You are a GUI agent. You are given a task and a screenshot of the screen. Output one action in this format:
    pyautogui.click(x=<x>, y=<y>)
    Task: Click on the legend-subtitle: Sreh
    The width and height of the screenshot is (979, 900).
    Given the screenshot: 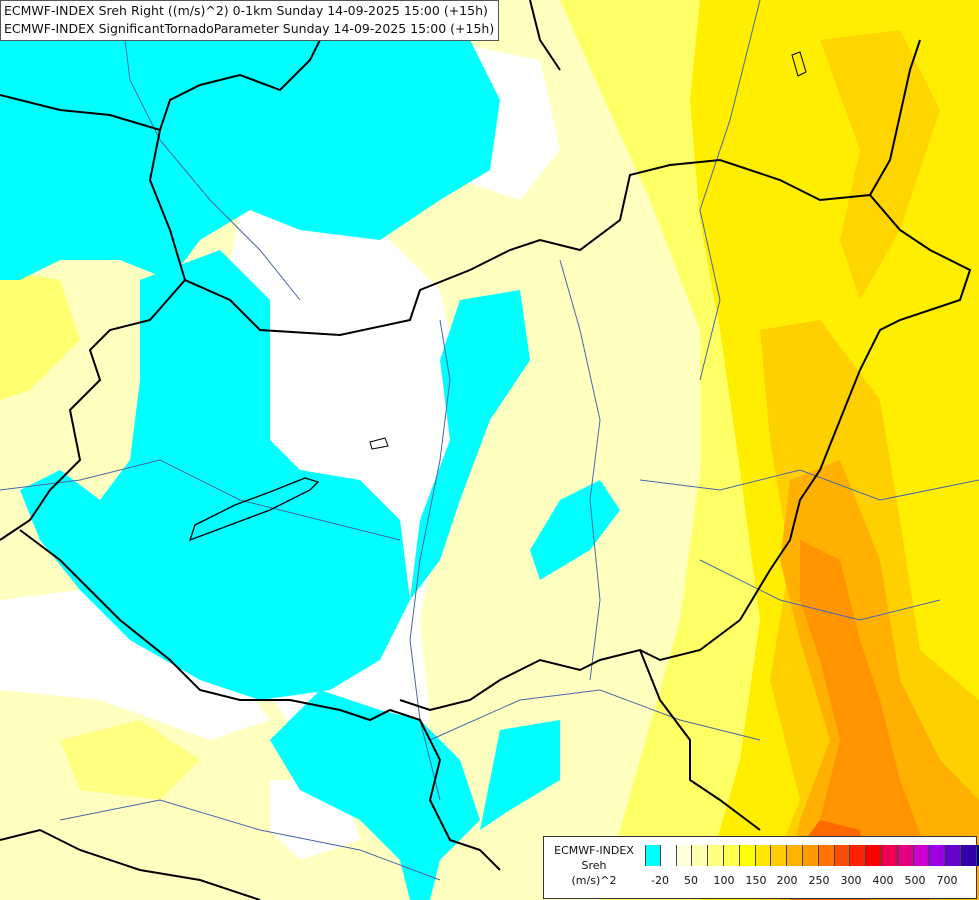 What is the action you would take?
    pyautogui.click(x=594, y=865)
    